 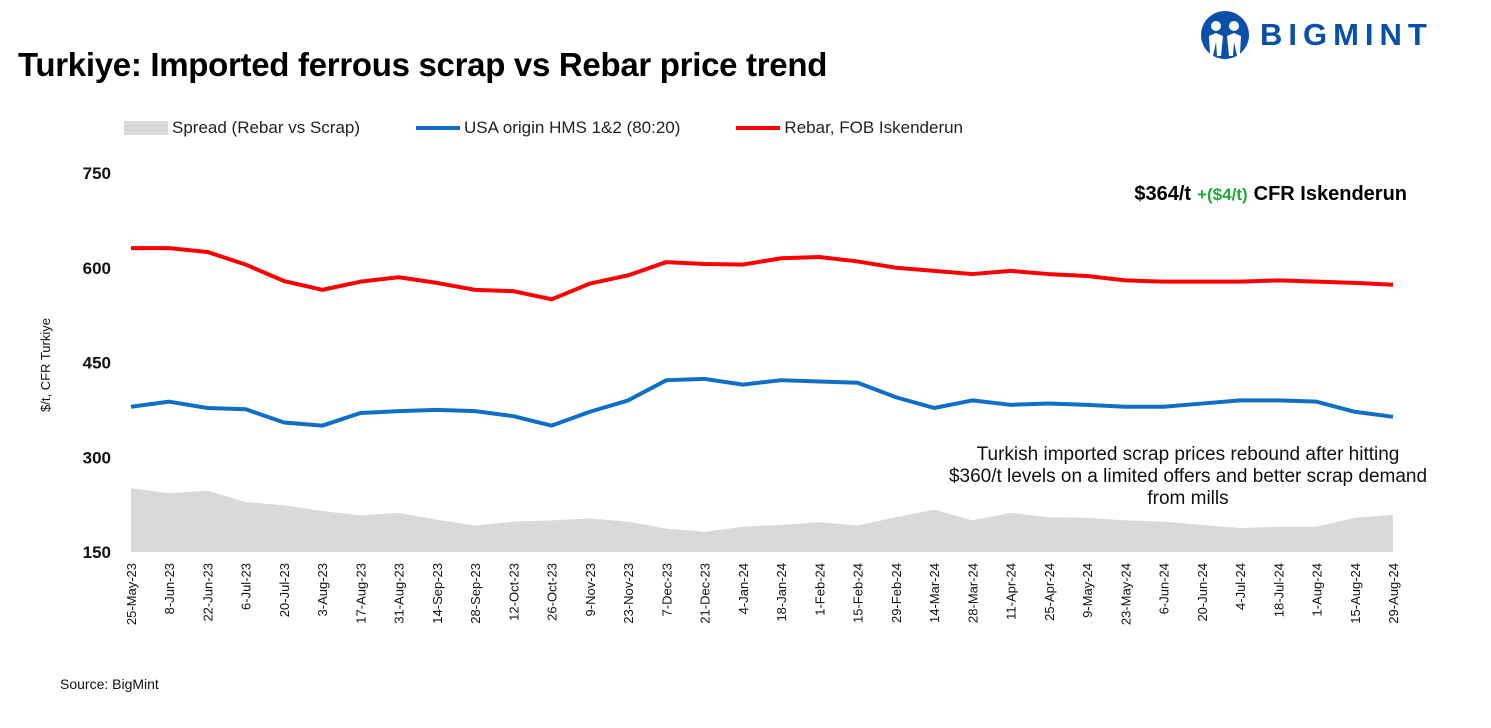 What do you see at coordinates (666, 589) in the screenshot?
I see `x-tick-label: 7-Dec-23` at bounding box center [666, 589].